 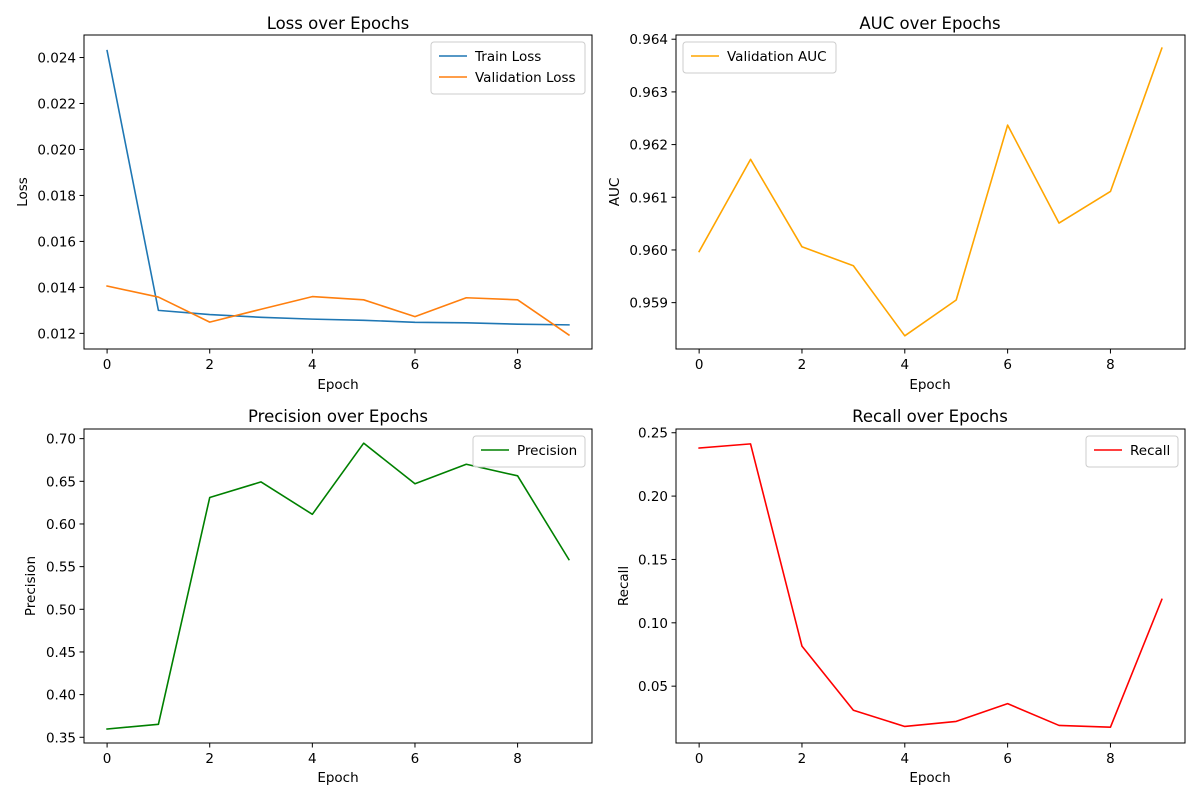 I want to click on y-tick-label: 0.40, so click(x=61, y=696).